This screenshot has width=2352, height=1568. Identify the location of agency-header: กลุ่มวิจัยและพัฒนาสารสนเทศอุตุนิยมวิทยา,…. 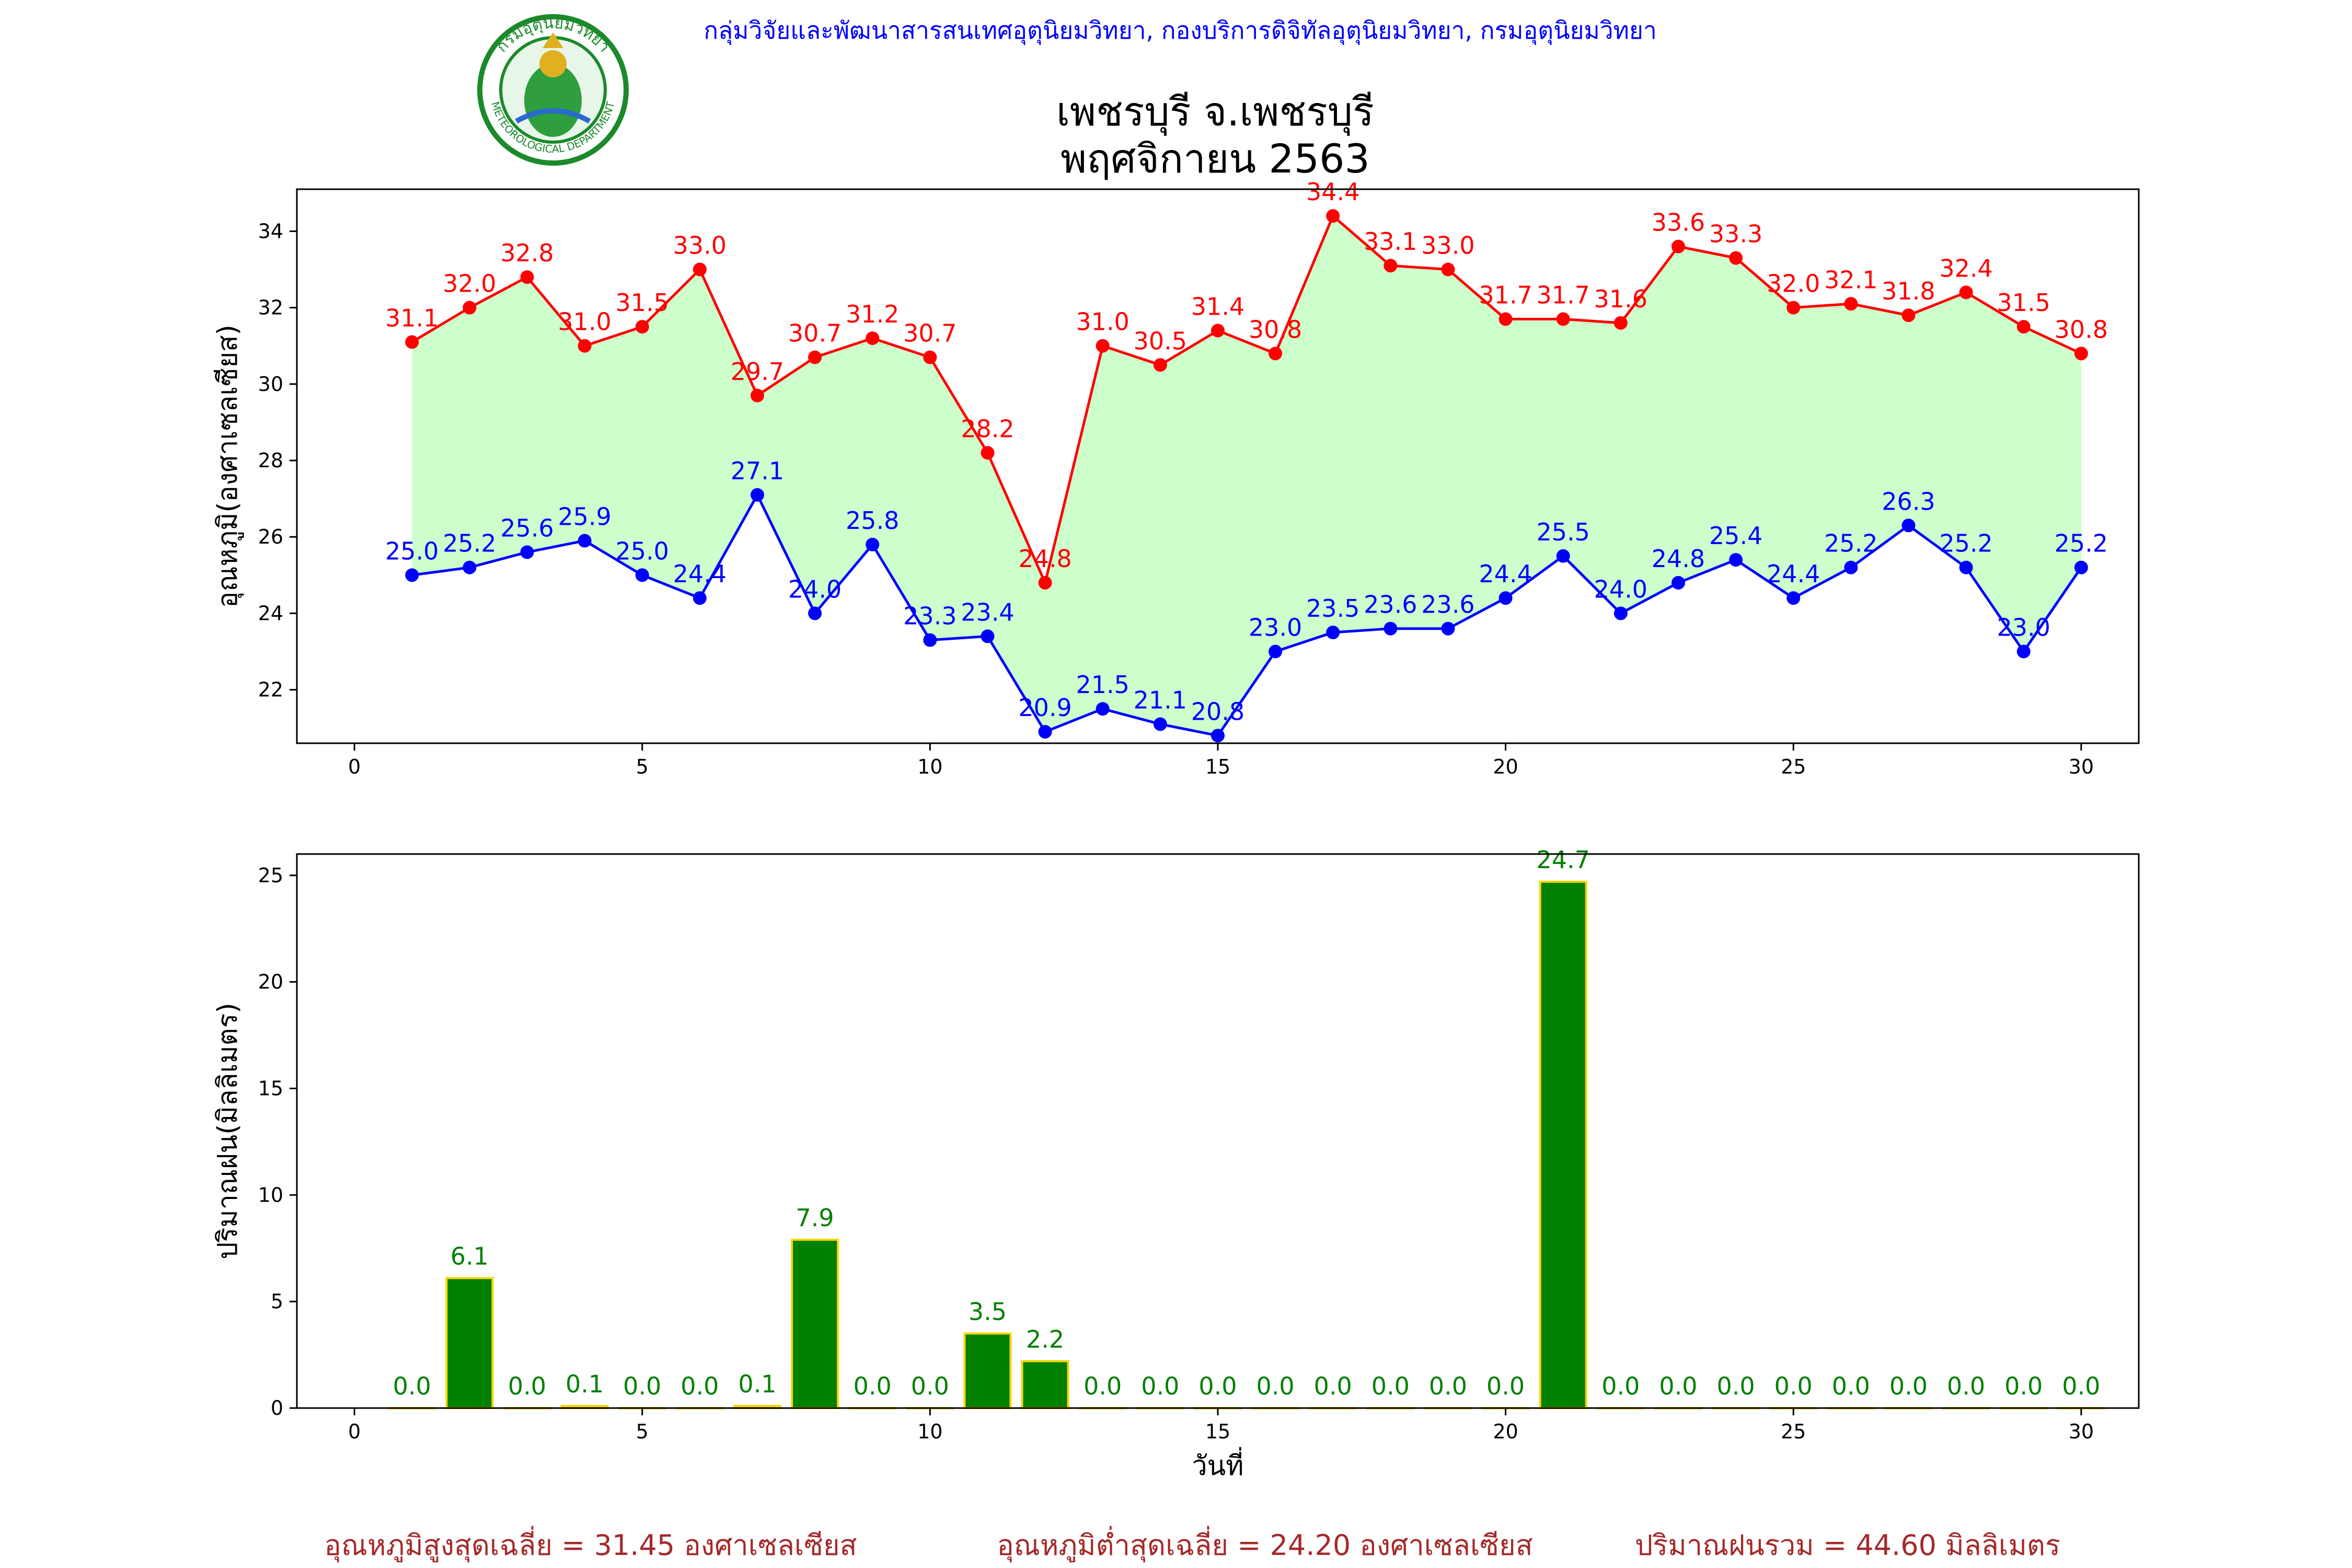
(1180, 30).